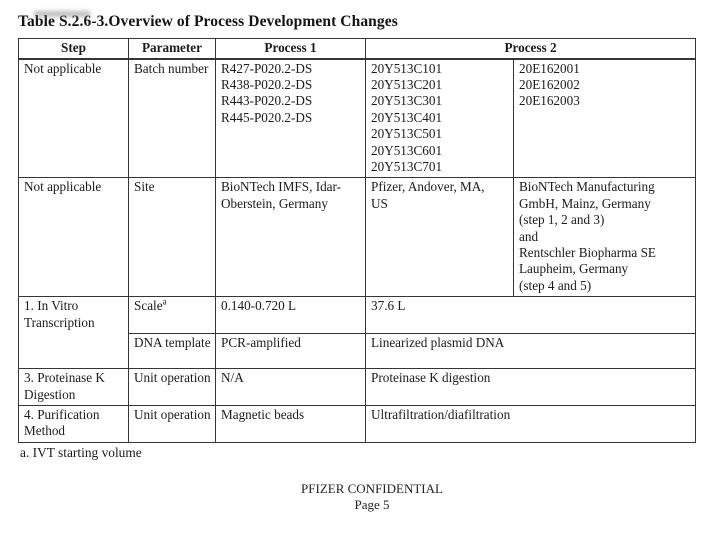 The height and width of the screenshot is (535, 710). Describe the element at coordinates (148, 306) in the screenshot. I see `scale-label: Scale` at that location.